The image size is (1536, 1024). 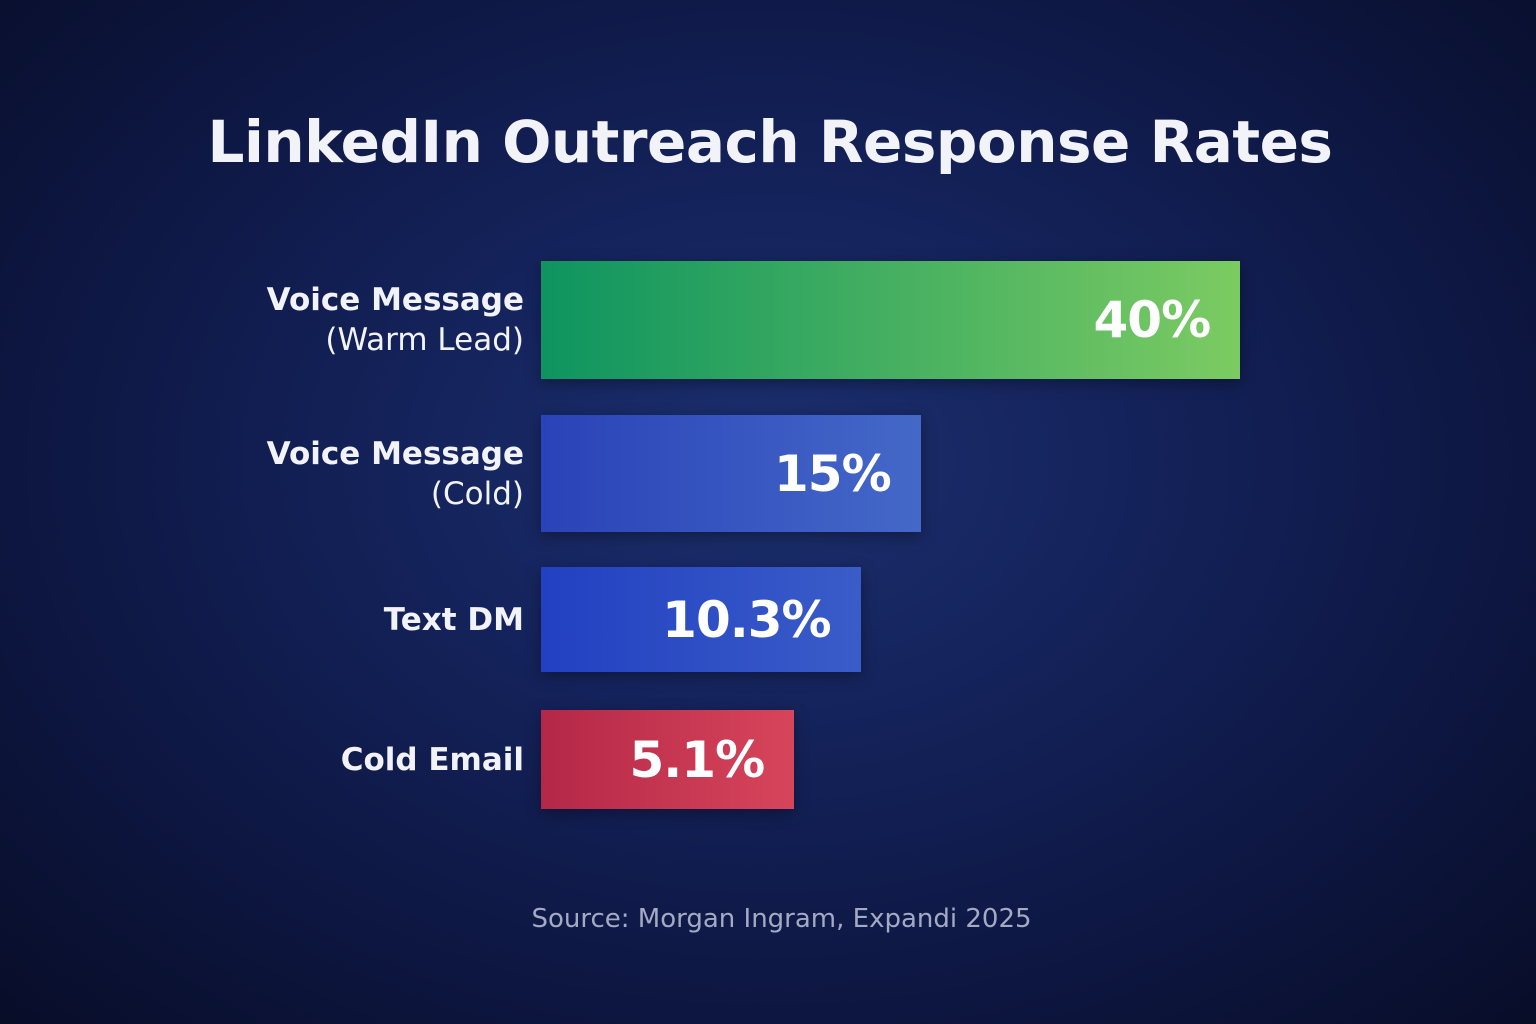 I want to click on category-label-line1: Cold Email, so click(x=432, y=759).